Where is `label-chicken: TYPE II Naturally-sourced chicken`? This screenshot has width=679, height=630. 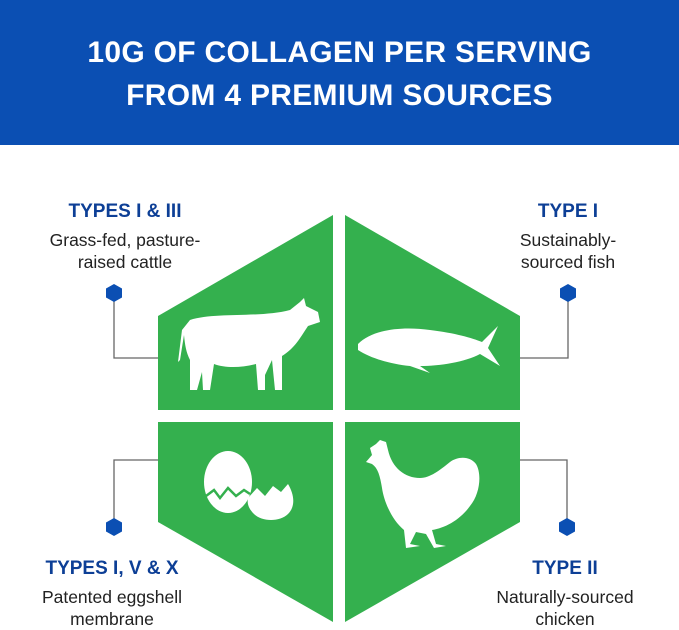 label-chicken: TYPE II Naturally-sourced chicken is located at coordinates (562, 594).